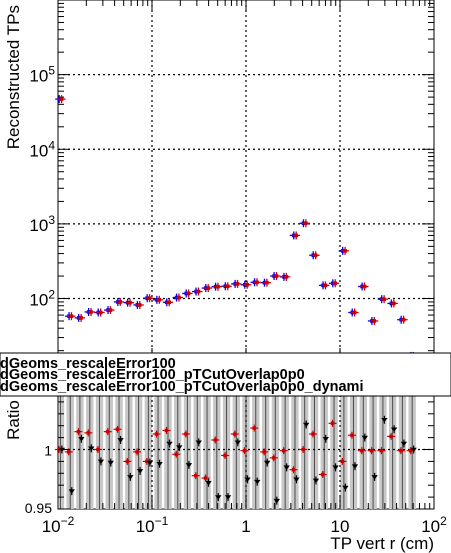  Describe the element at coordinates (434, 525) in the screenshot. I see `bottom-x-tick-label: 10²` at that location.